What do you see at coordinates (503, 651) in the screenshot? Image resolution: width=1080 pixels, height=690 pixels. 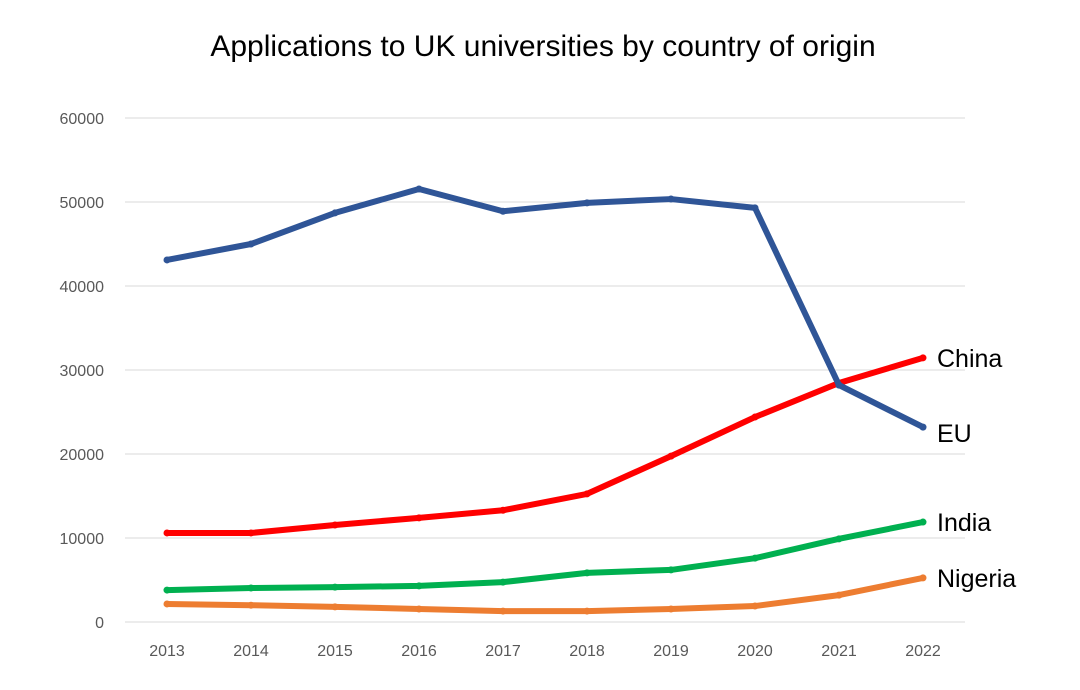 I see `x-tick-label: 2017` at bounding box center [503, 651].